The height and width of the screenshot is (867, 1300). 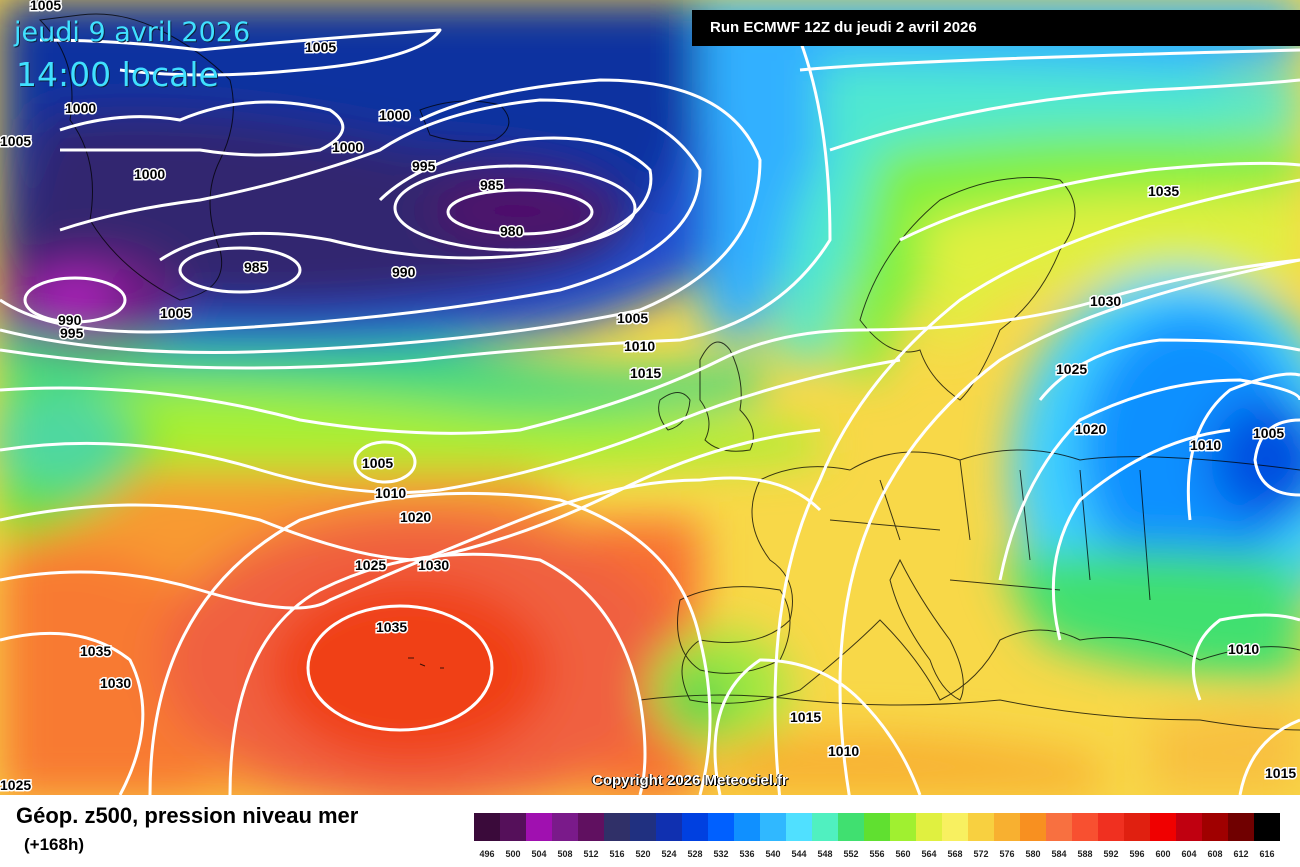 What do you see at coordinates (1267, 854) in the screenshot?
I see `legend-tick-label: 616` at bounding box center [1267, 854].